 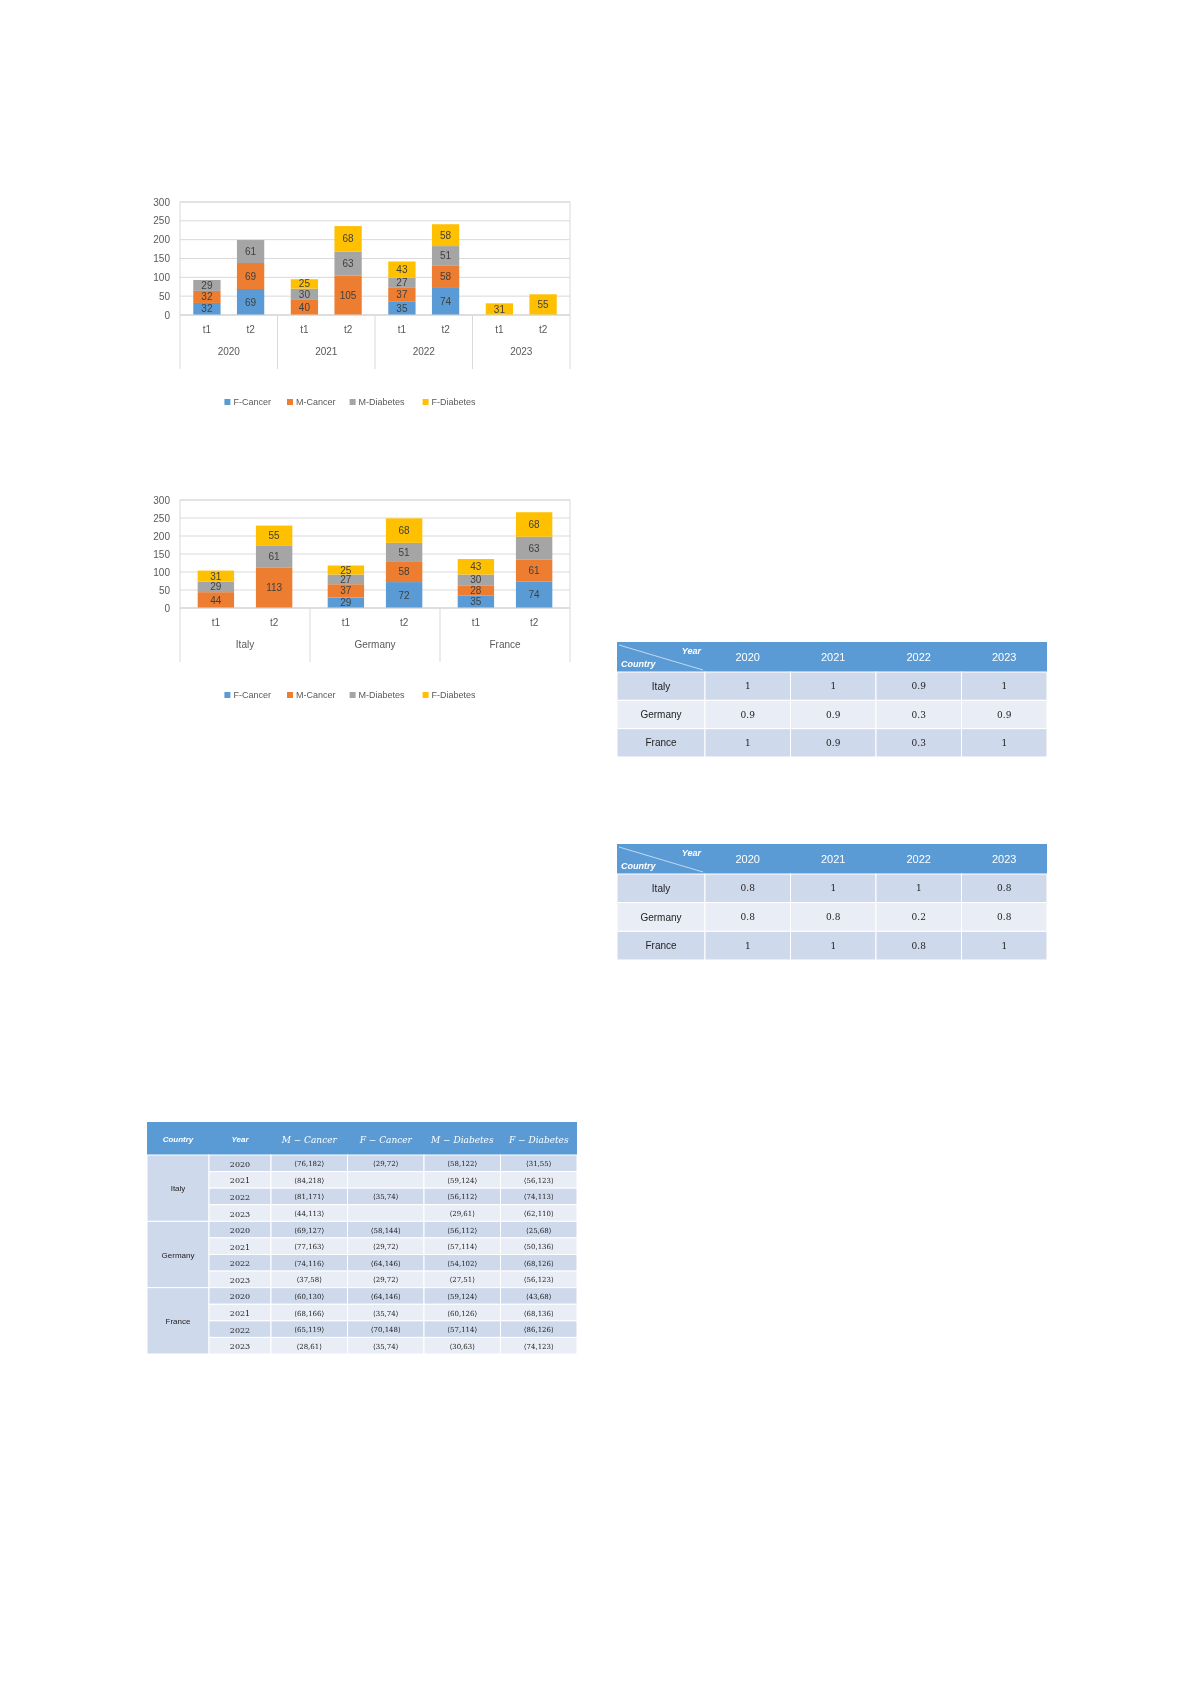 What do you see at coordinates (534, 595) in the screenshot?
I see `data-label: 74` at bounding box center [534, 595].